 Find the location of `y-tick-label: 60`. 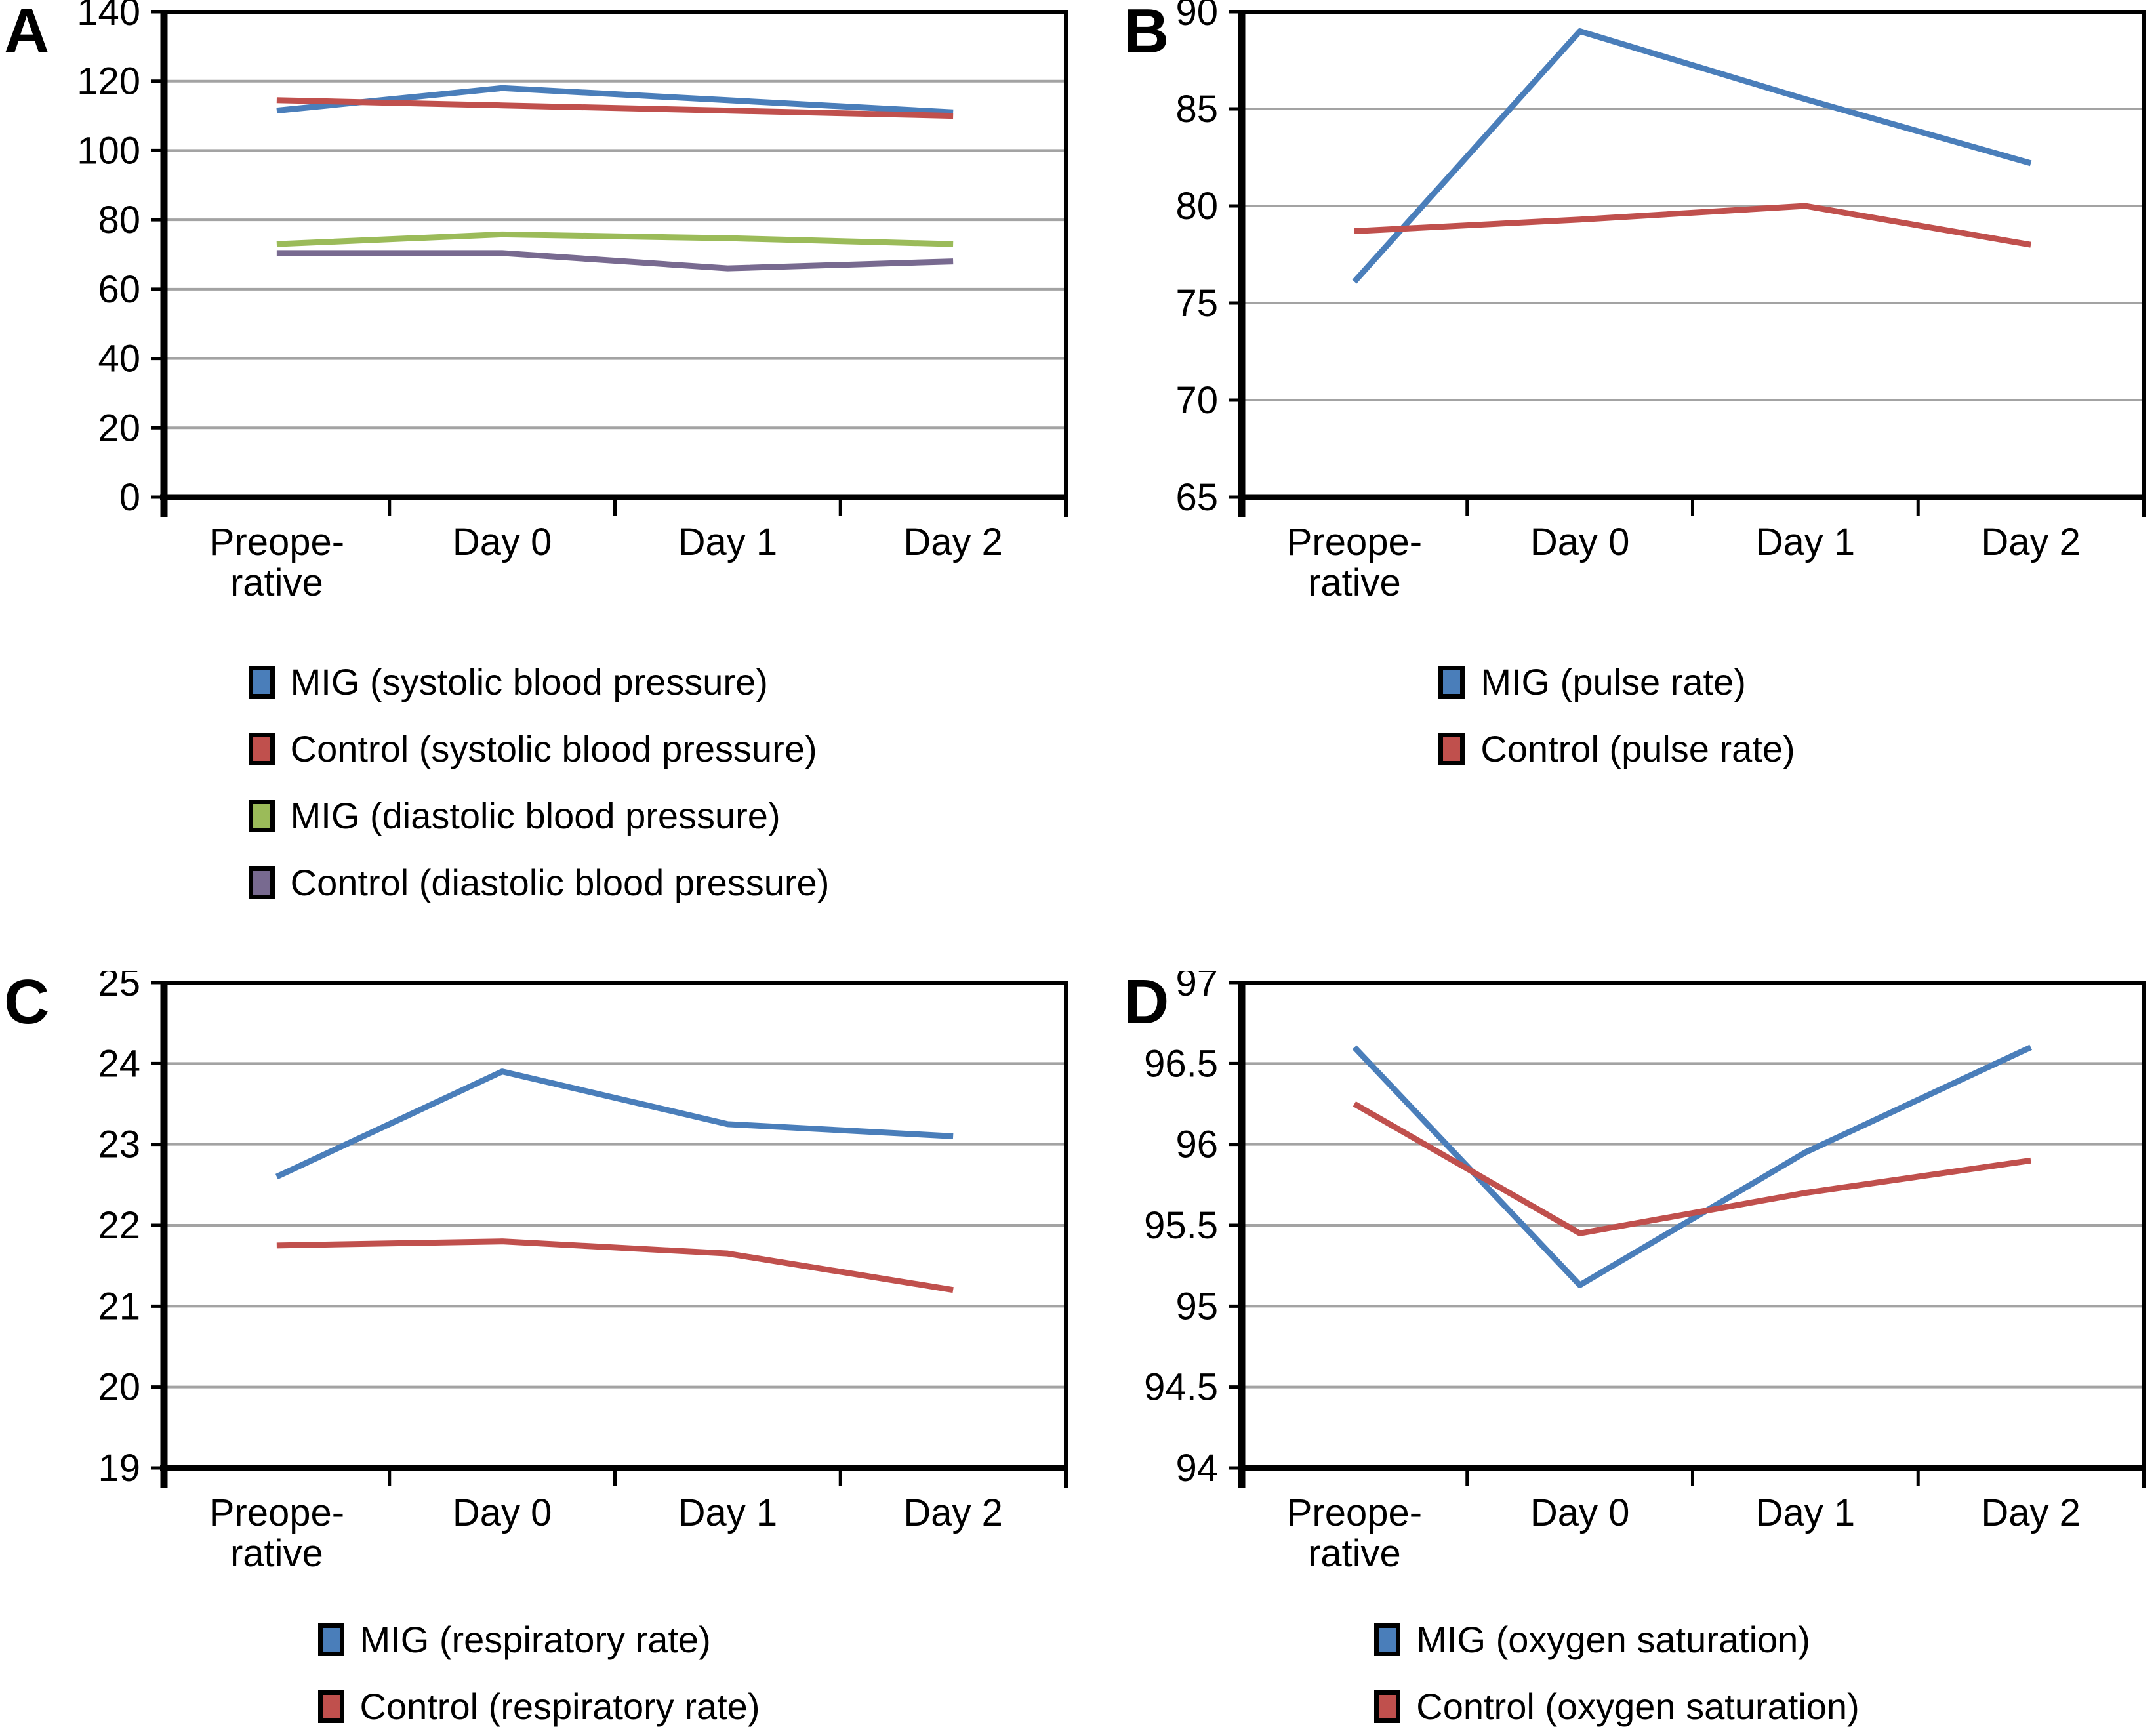

y-tick-label: 60 is located at coordinates (119, 289).